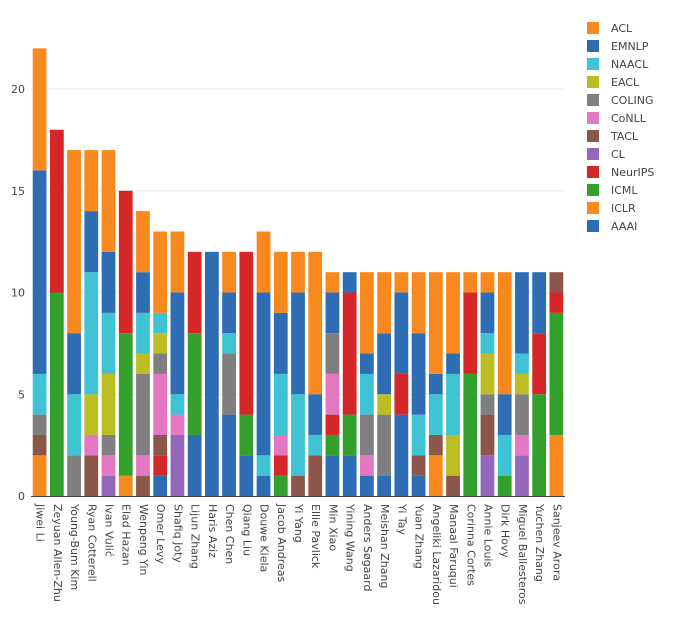 This screenshot has width=683, height=620. Describe the element at coordinates (611, 208) in the screenshot. I see `legend-item-iclr: ICLR` at that location.